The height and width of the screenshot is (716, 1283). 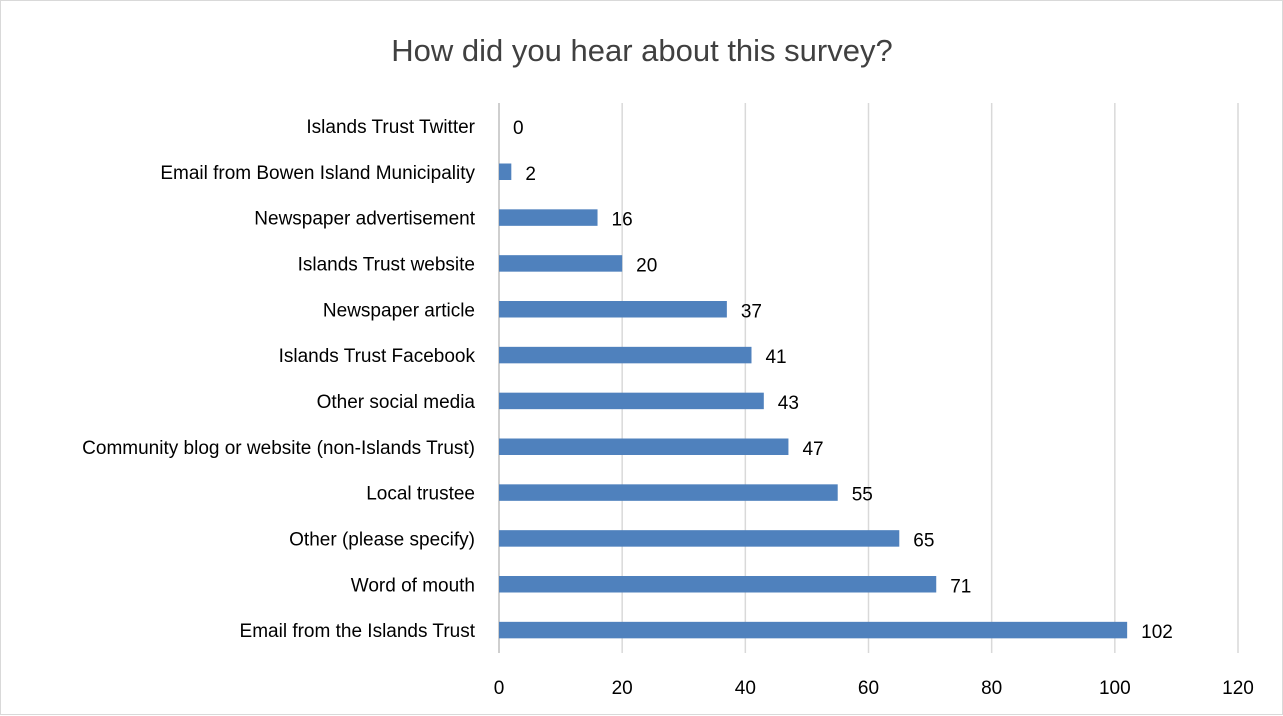 I want to click on data-label: 2, so click(x=530, y=174).